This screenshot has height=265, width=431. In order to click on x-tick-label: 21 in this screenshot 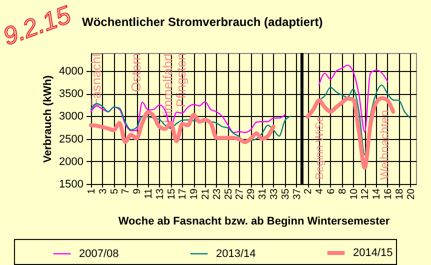, I will do `click(206, 194)`.